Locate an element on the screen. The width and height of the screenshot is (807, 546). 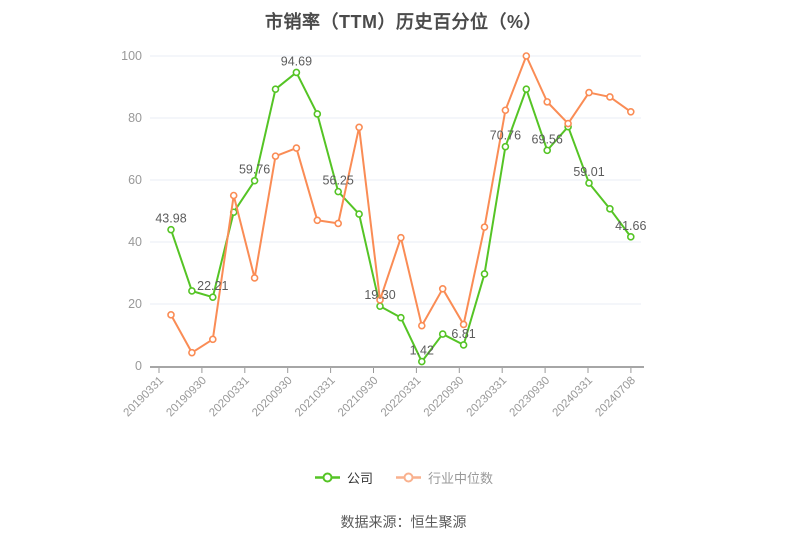
x-axis-label: 20200930 is located at coordinates (272, 397).